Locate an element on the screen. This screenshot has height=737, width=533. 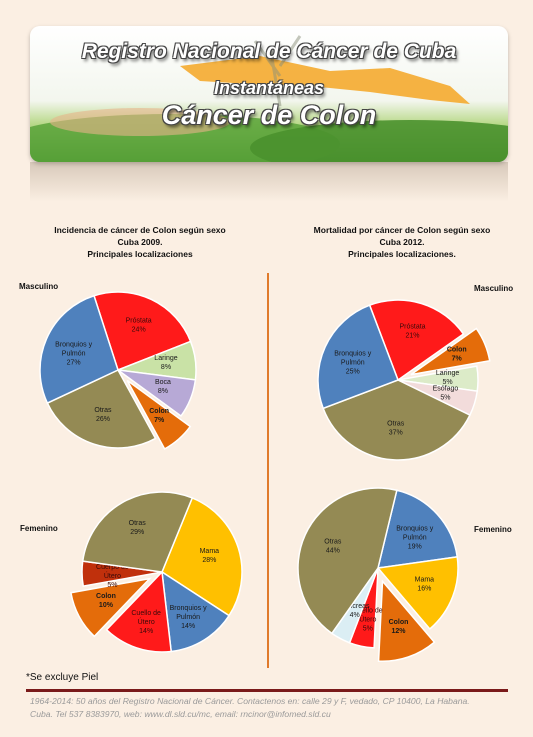
pie-slice-boca is located at coordinates (157, 393).